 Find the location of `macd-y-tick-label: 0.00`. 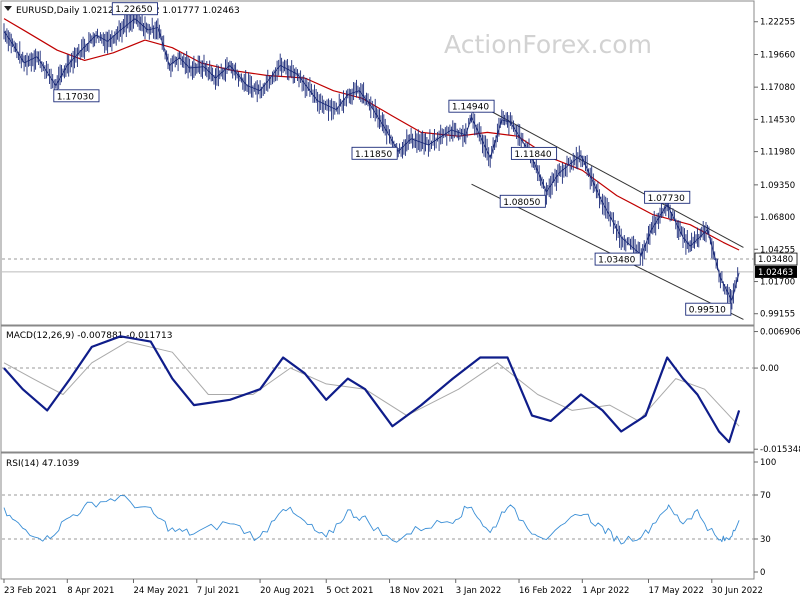

macd-y-tick-label: 0.00 is located at coordinates (769, 369).